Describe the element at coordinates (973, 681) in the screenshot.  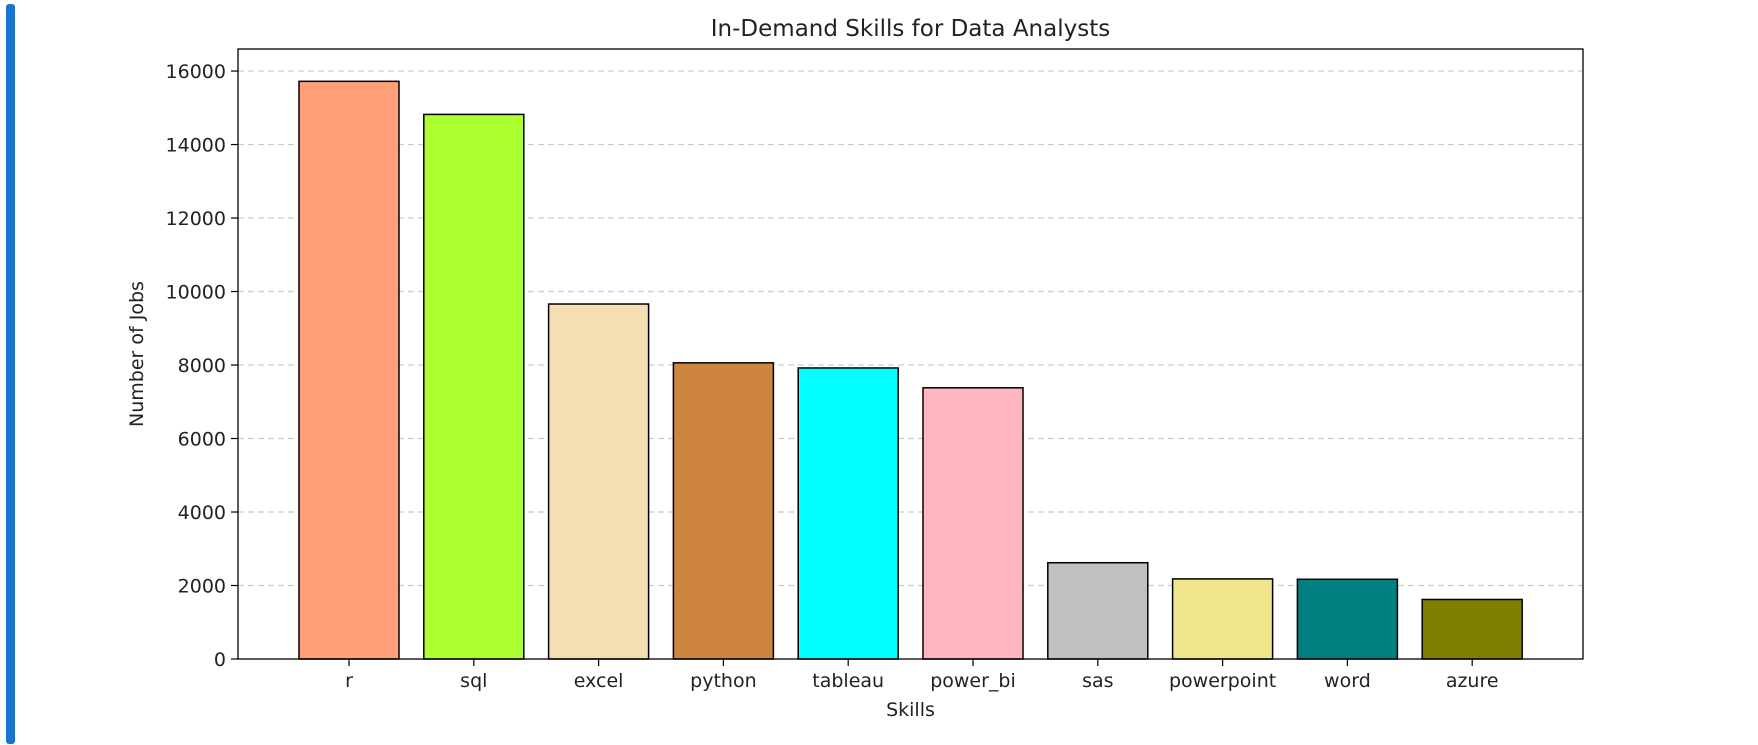
I see `x-tick-label: power_bi` at that location.